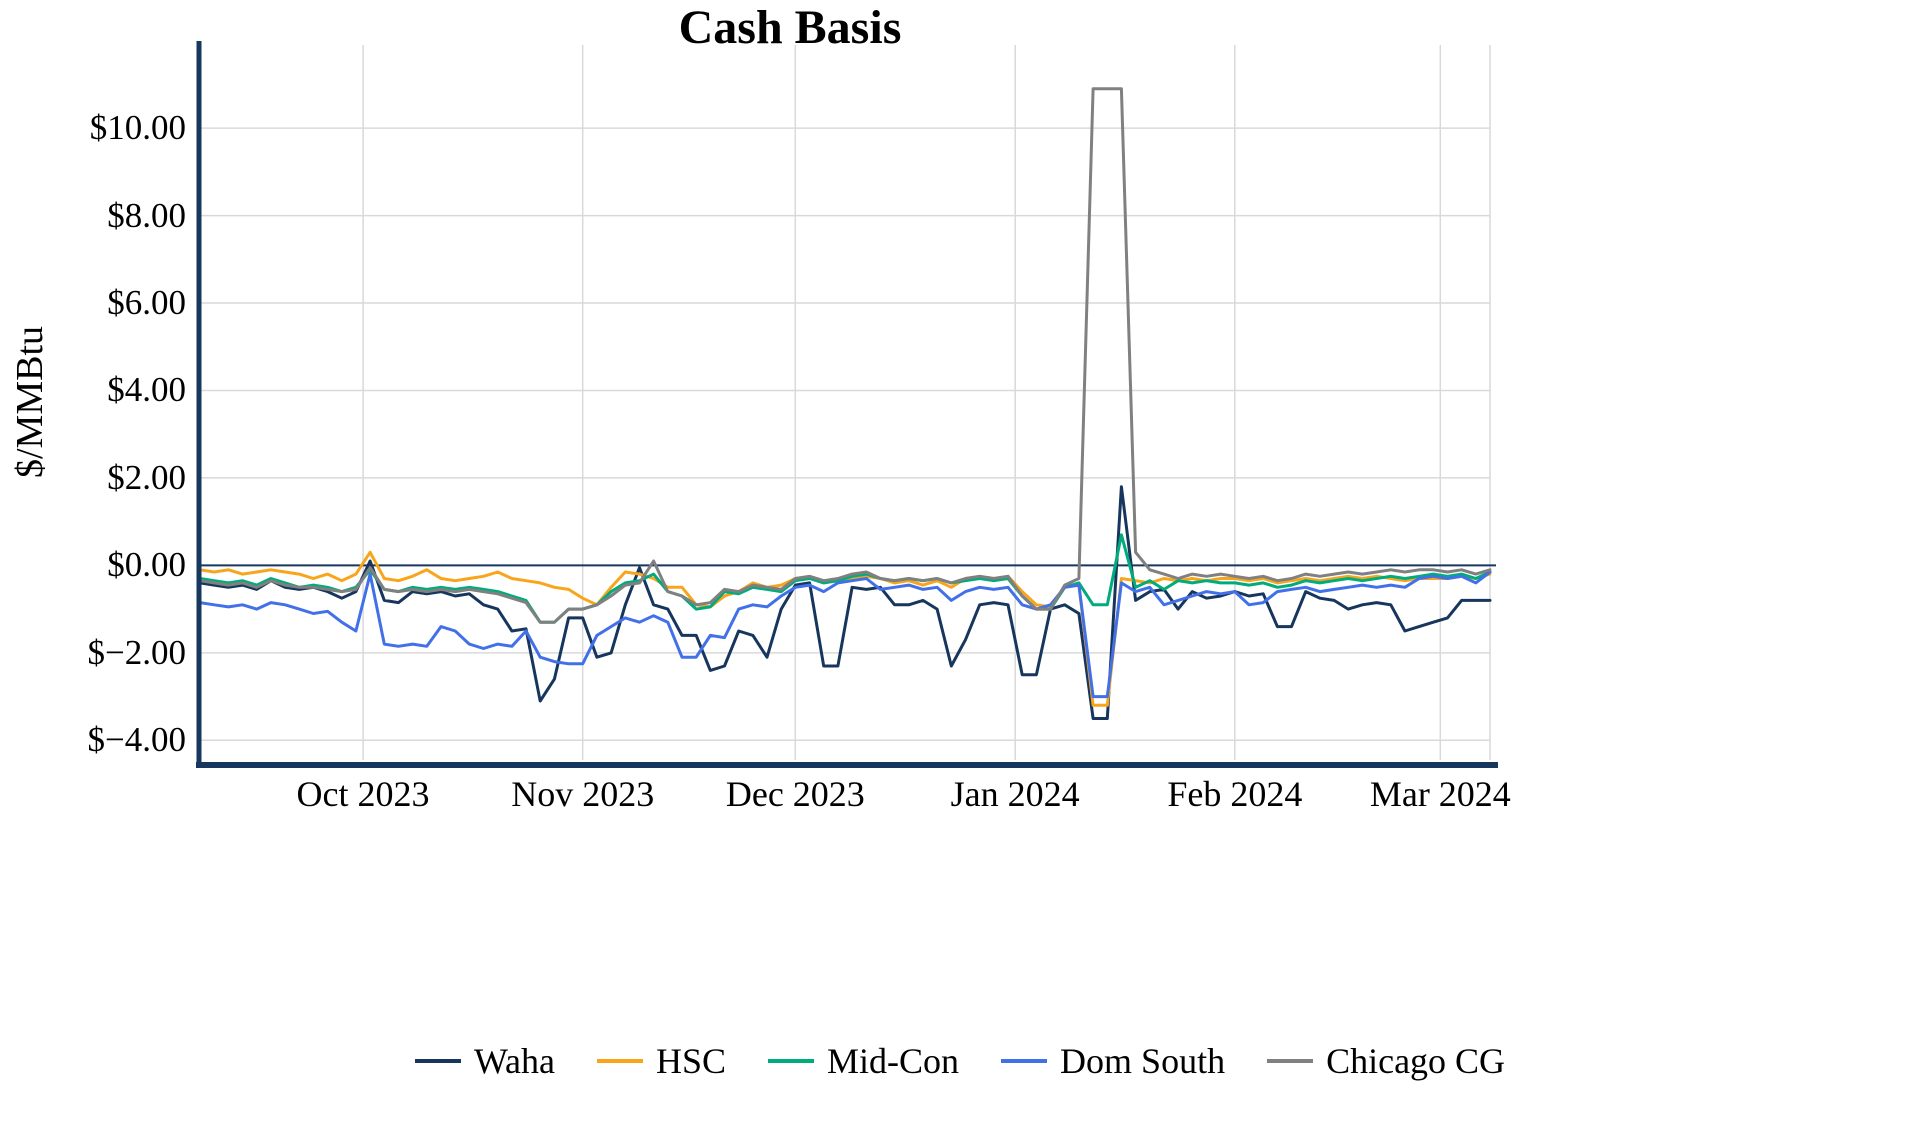 The image size is (1920, 1128). What do you see at coordinates (691, 1061) in the screenshot?
I see `legend-label-hsc: HSC` at bounding box center [691, 1061].